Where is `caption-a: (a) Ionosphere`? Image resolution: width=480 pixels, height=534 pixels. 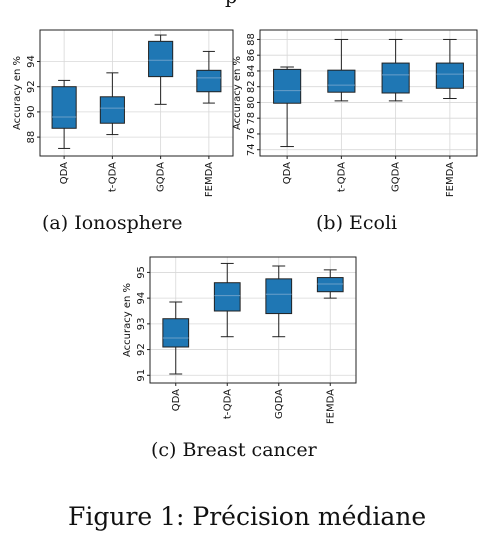 caption-a: (a) Ionosphere is located at coordinates (112, 223).